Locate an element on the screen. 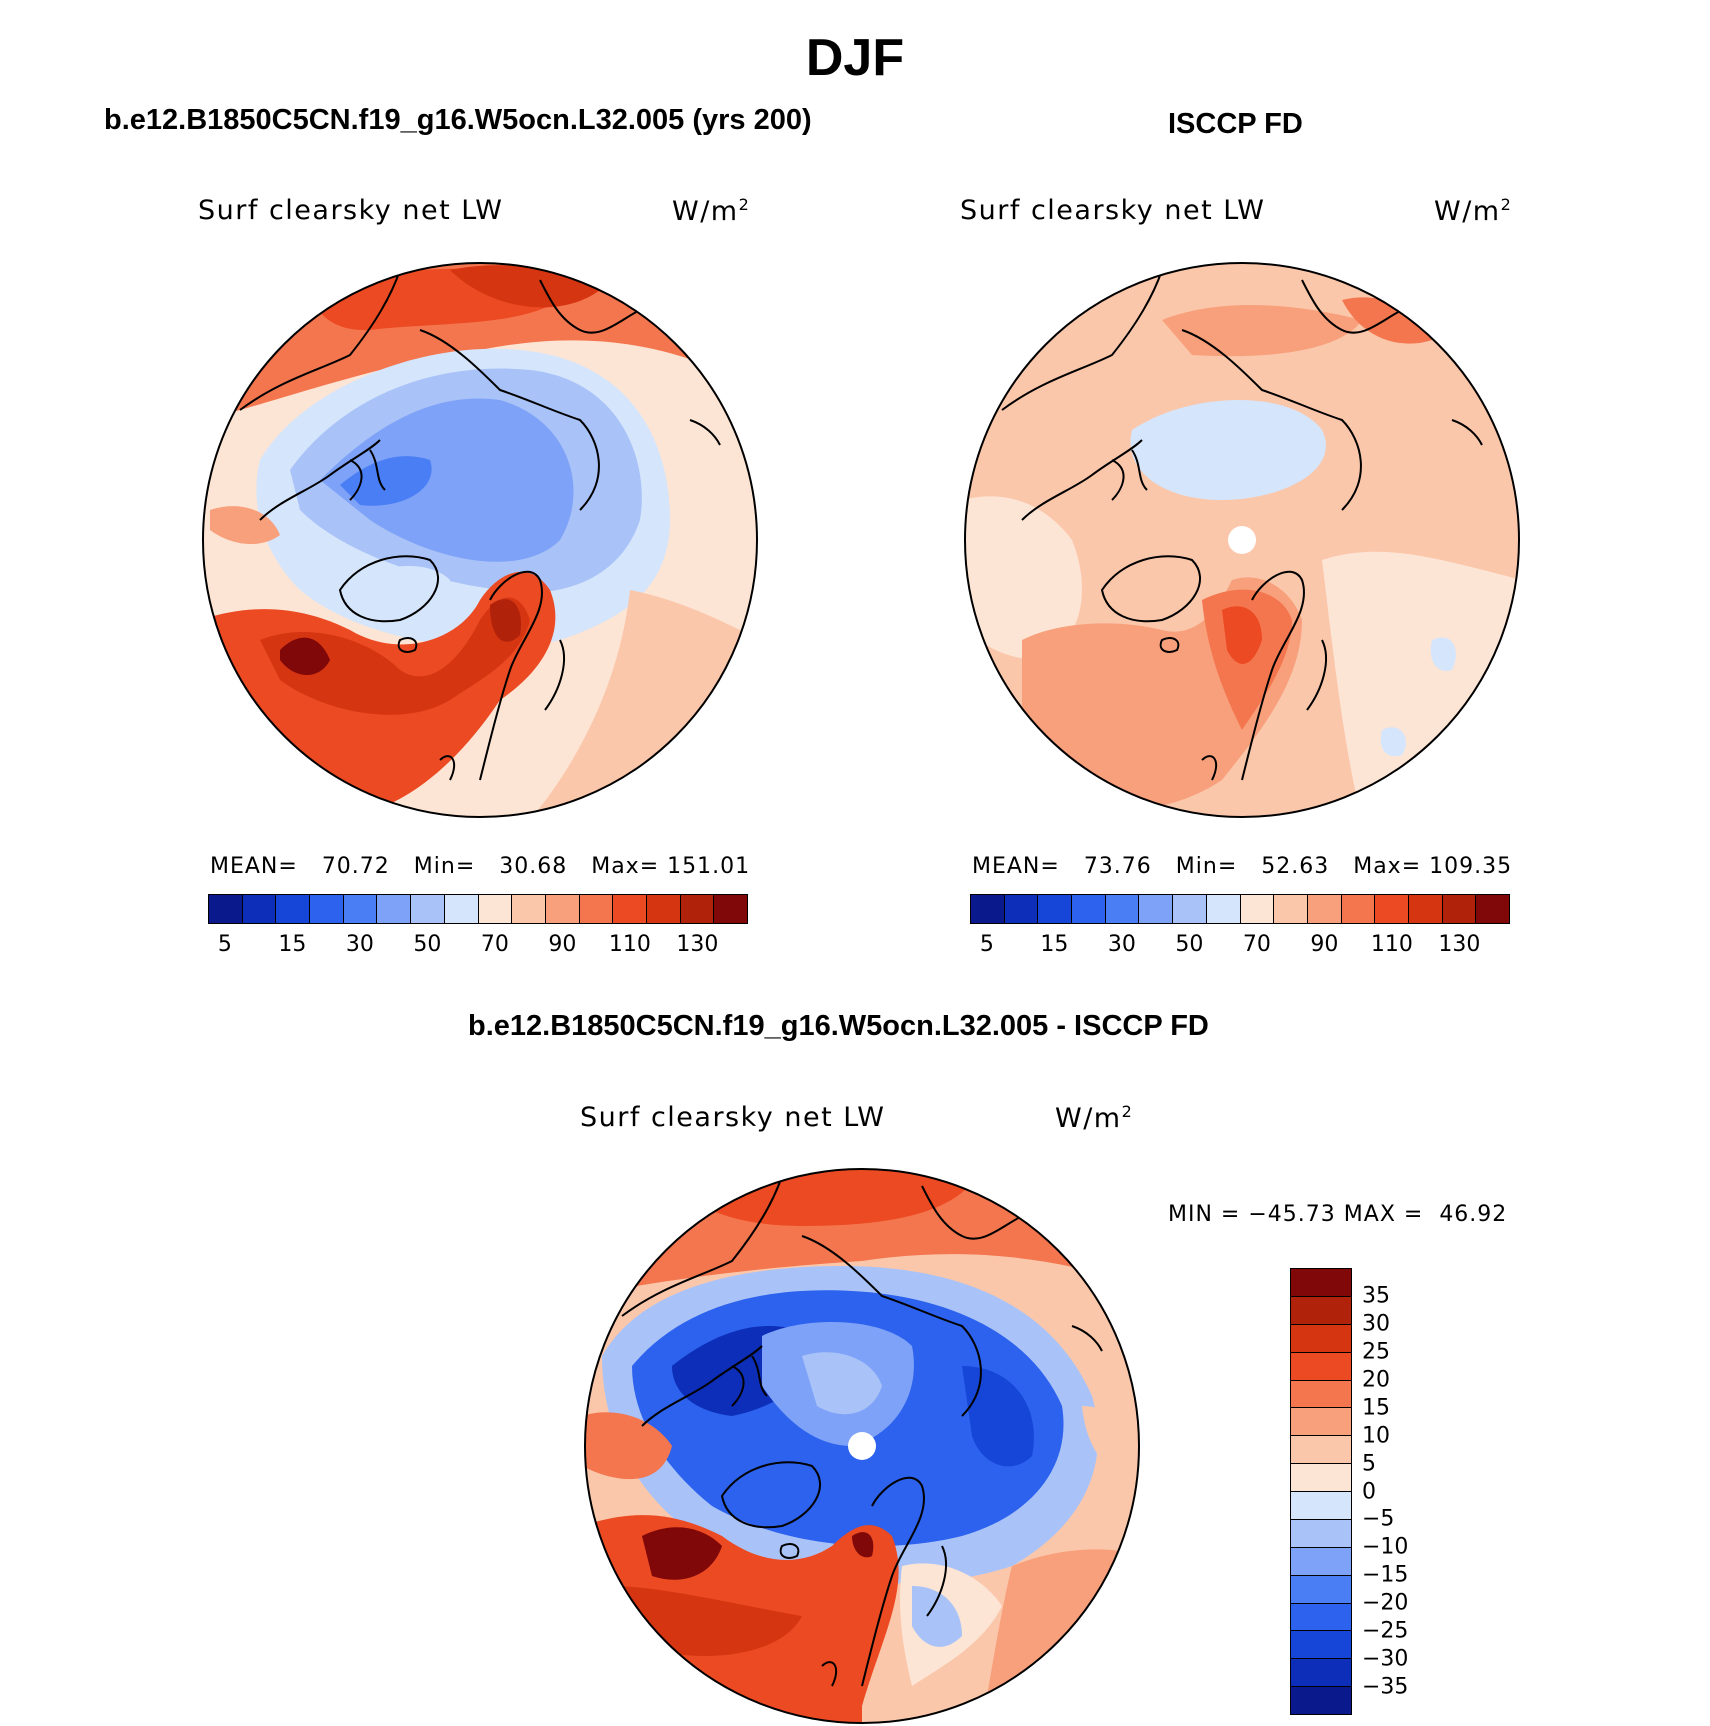 This screenshot has width=1710, height=1726. panel3-variable-label: Surf clearsky net LW is located at coordinates (733, 1117).